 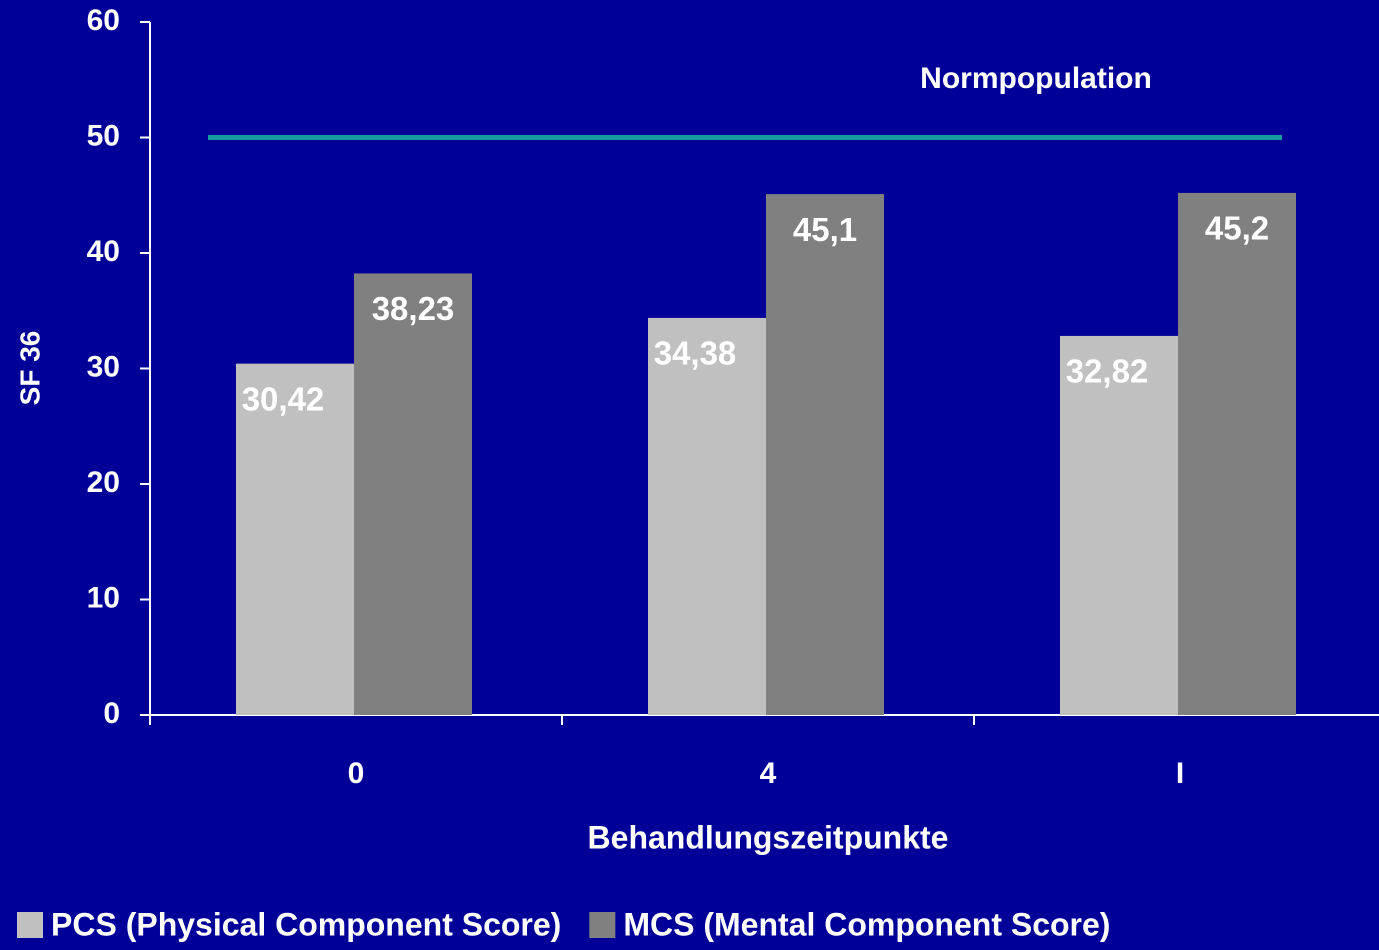 What do you see at coordinates (103, 482) in the screenshot?
I see `y-tick-label: 20` at bounding box center [103, 482].